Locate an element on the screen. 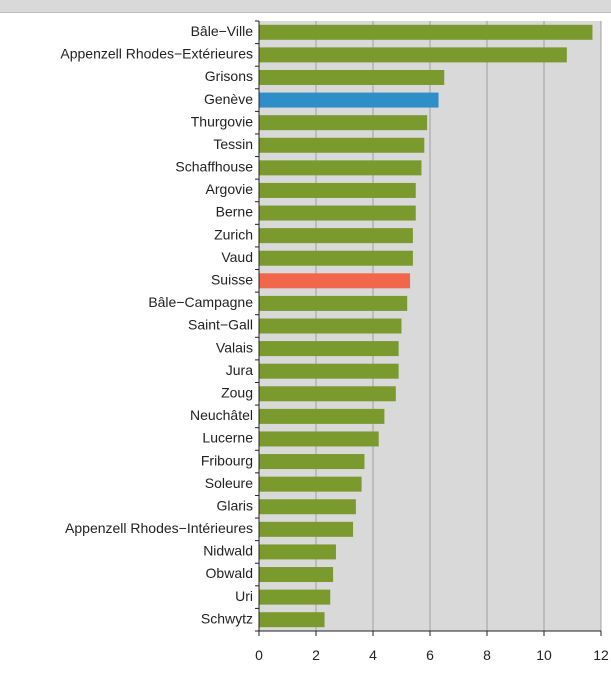 The width and height of the screenshot is (611, 673). category-label: Suisse is located at coordinates (232, 280).